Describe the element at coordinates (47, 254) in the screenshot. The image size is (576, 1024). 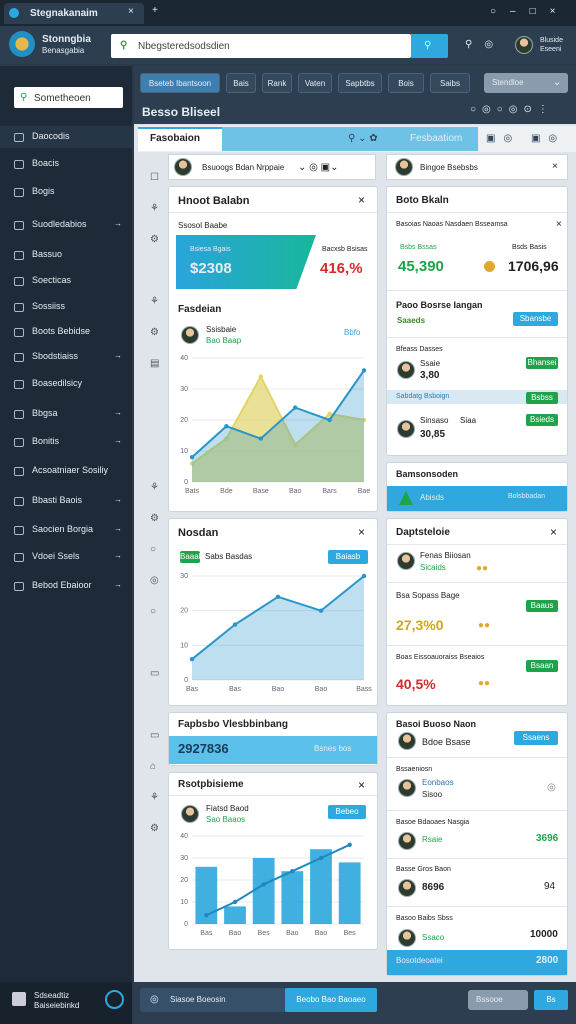
I see `menu-item: Bassuo` at that location.